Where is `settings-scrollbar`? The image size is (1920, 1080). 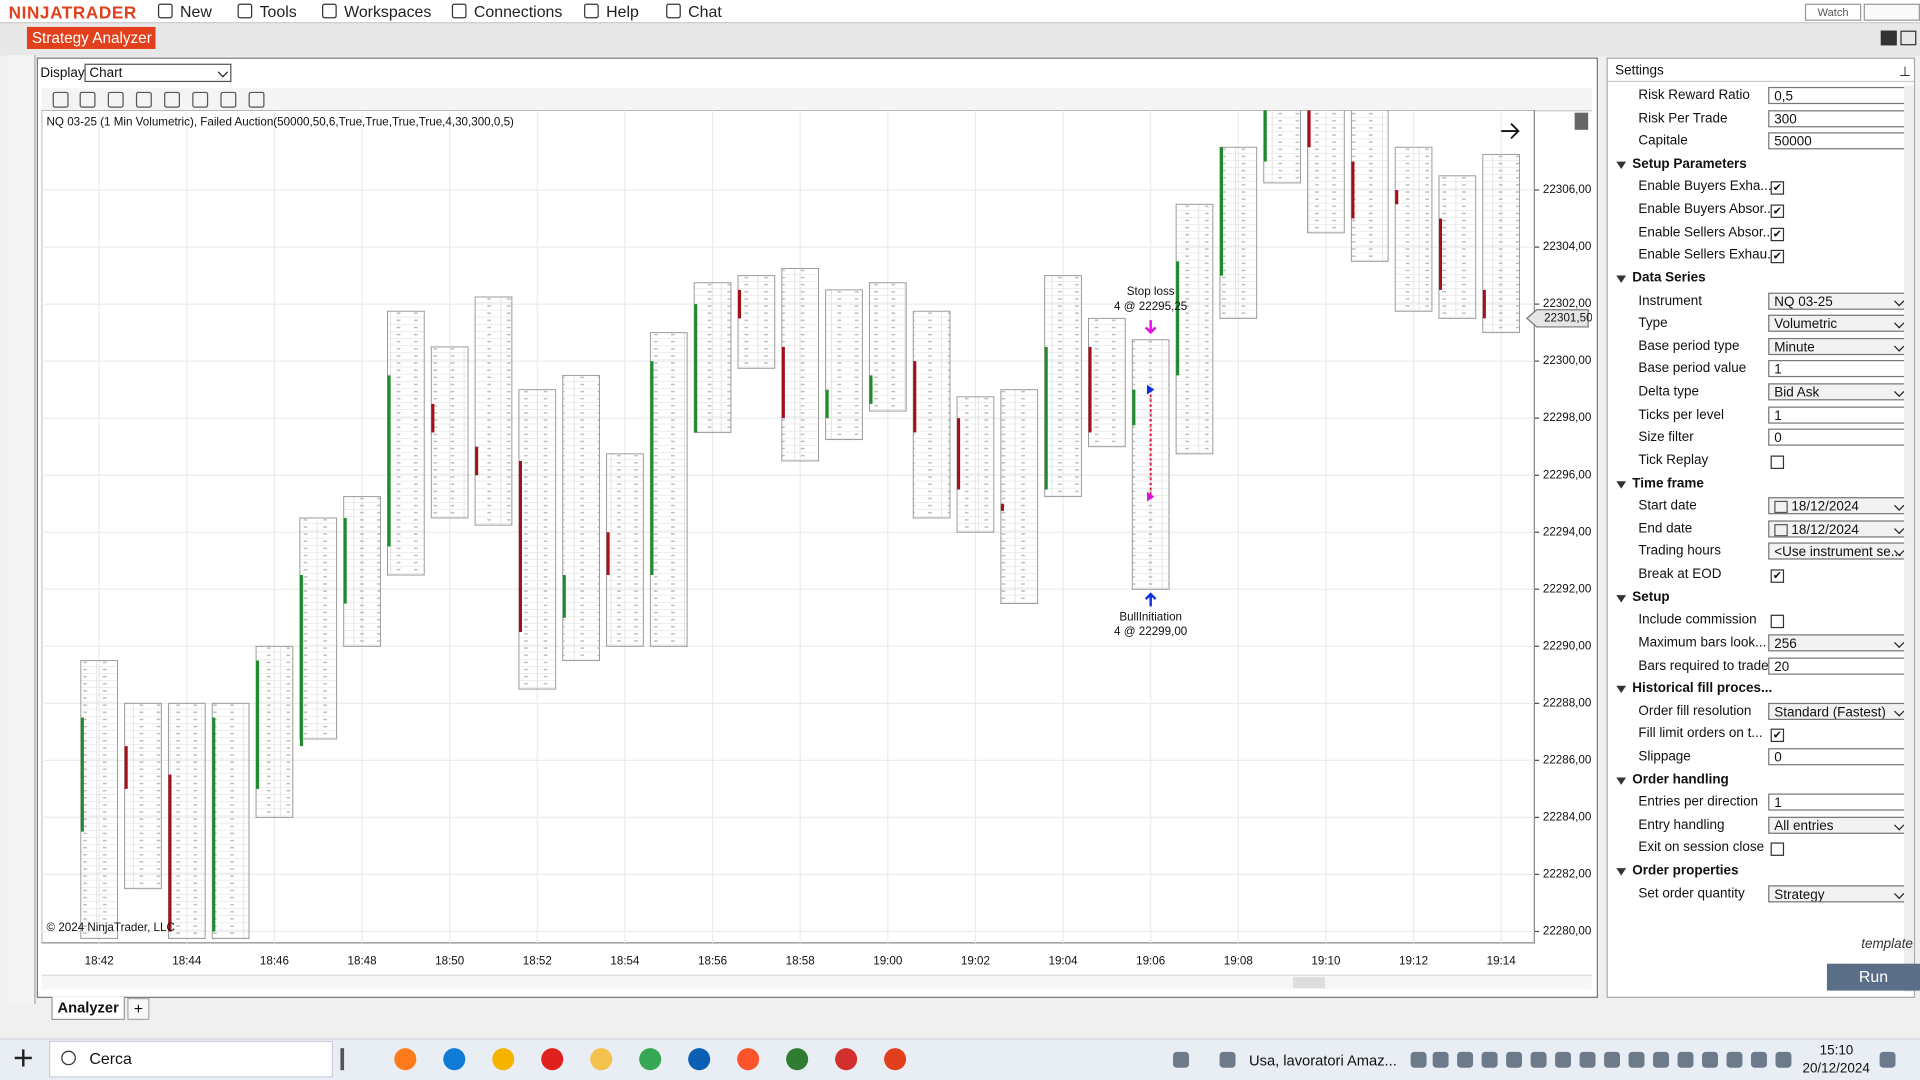 settings-scrollbar is located at coordinates (1909, 538).